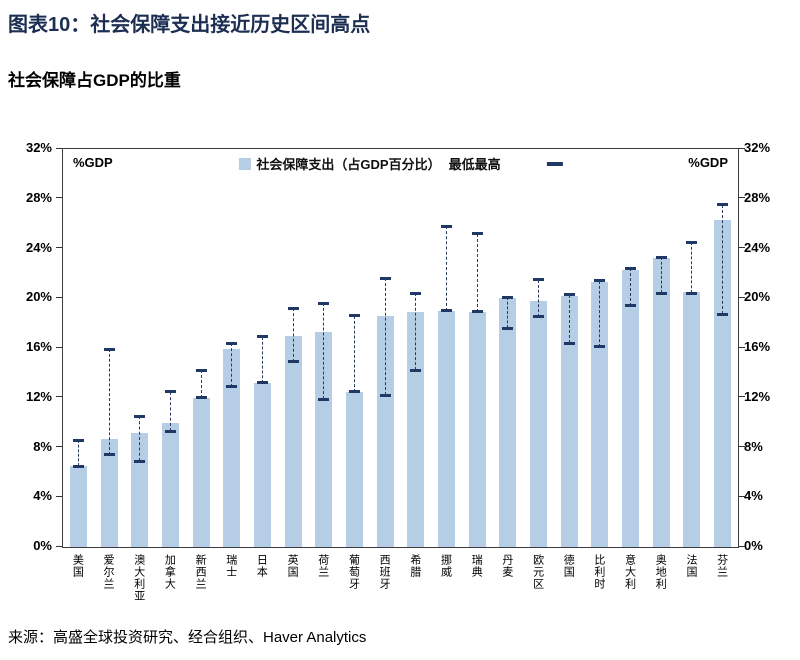 This screenshot has width=800, height=660. I want to click on y-tick-label-left: 20%, so click(38, 297).